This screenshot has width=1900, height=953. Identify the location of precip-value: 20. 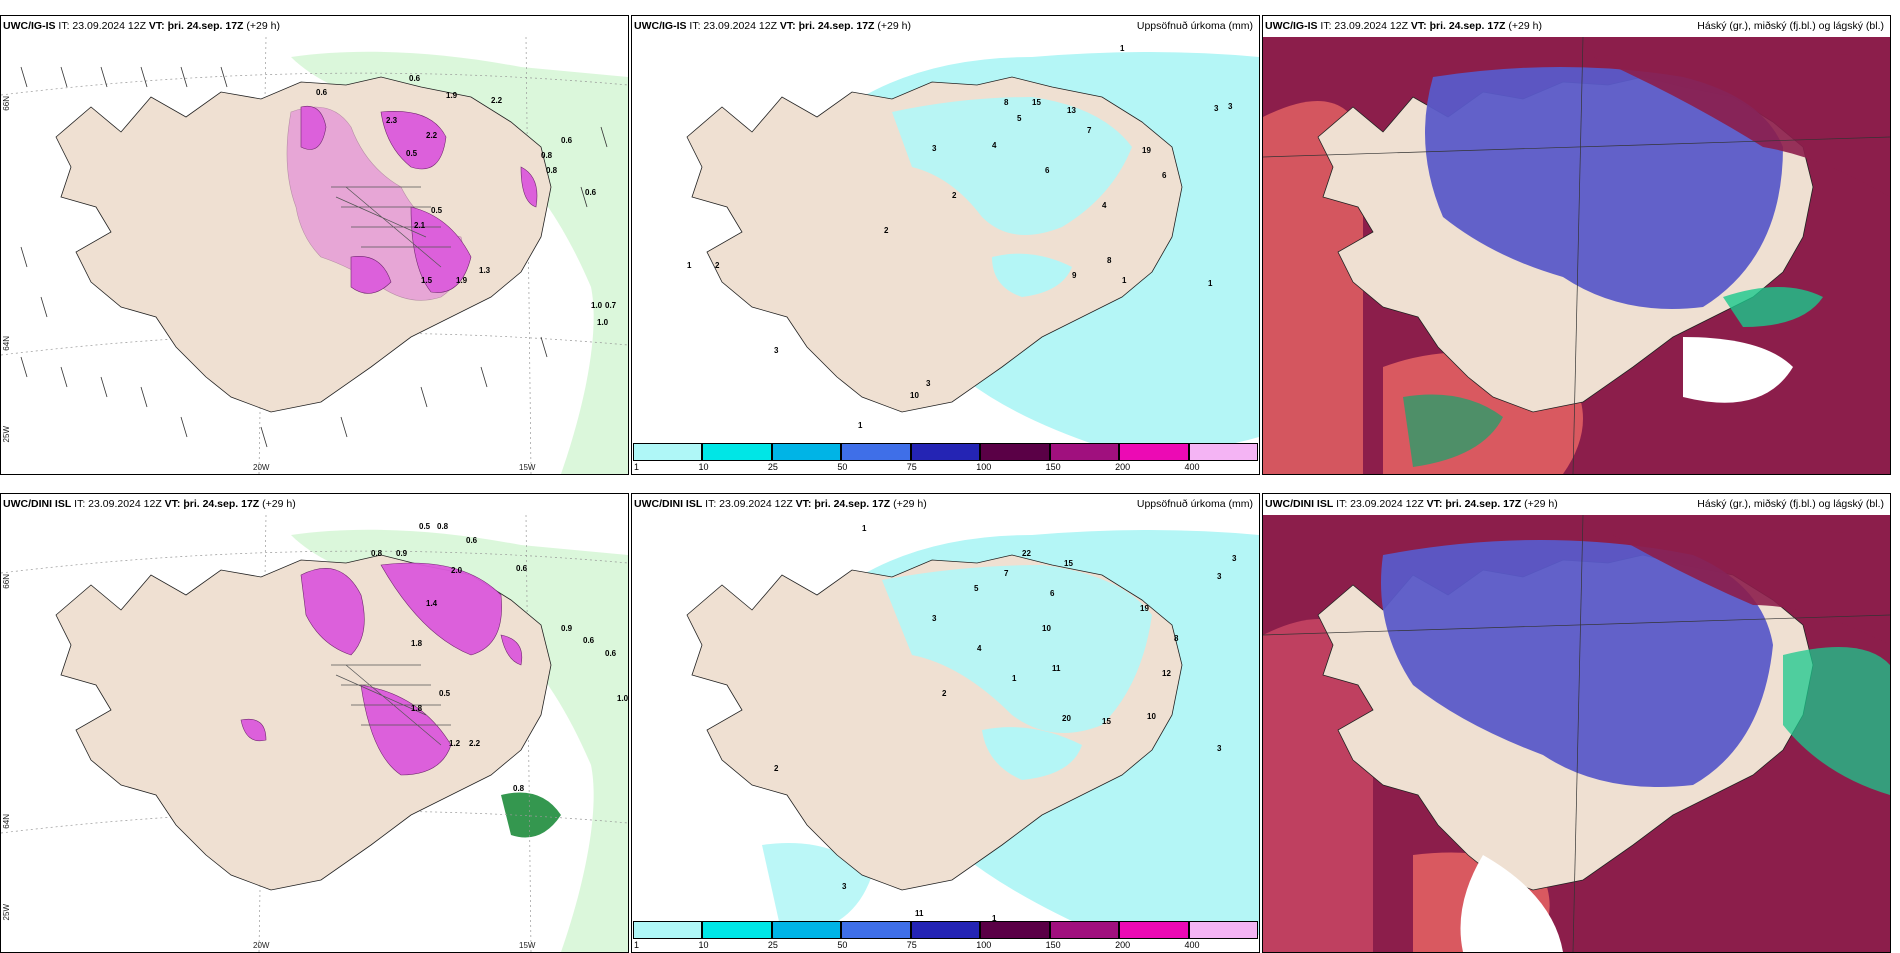
(1066, 718).